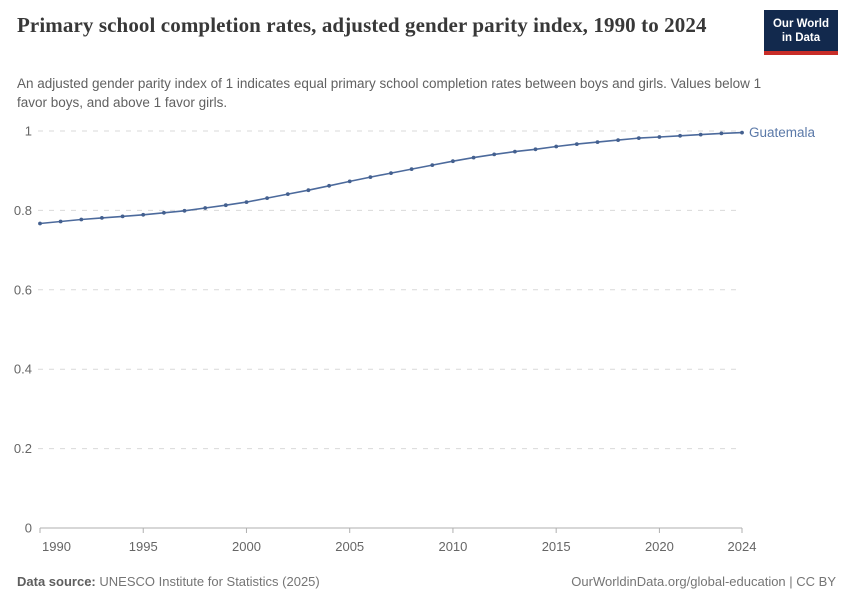 Image resolution: width=850 pixels, height=600 pixels. Describe the element at coordinates (800, 24) in the screenshot. I see `owid-logo-line1: Our World` at that location.